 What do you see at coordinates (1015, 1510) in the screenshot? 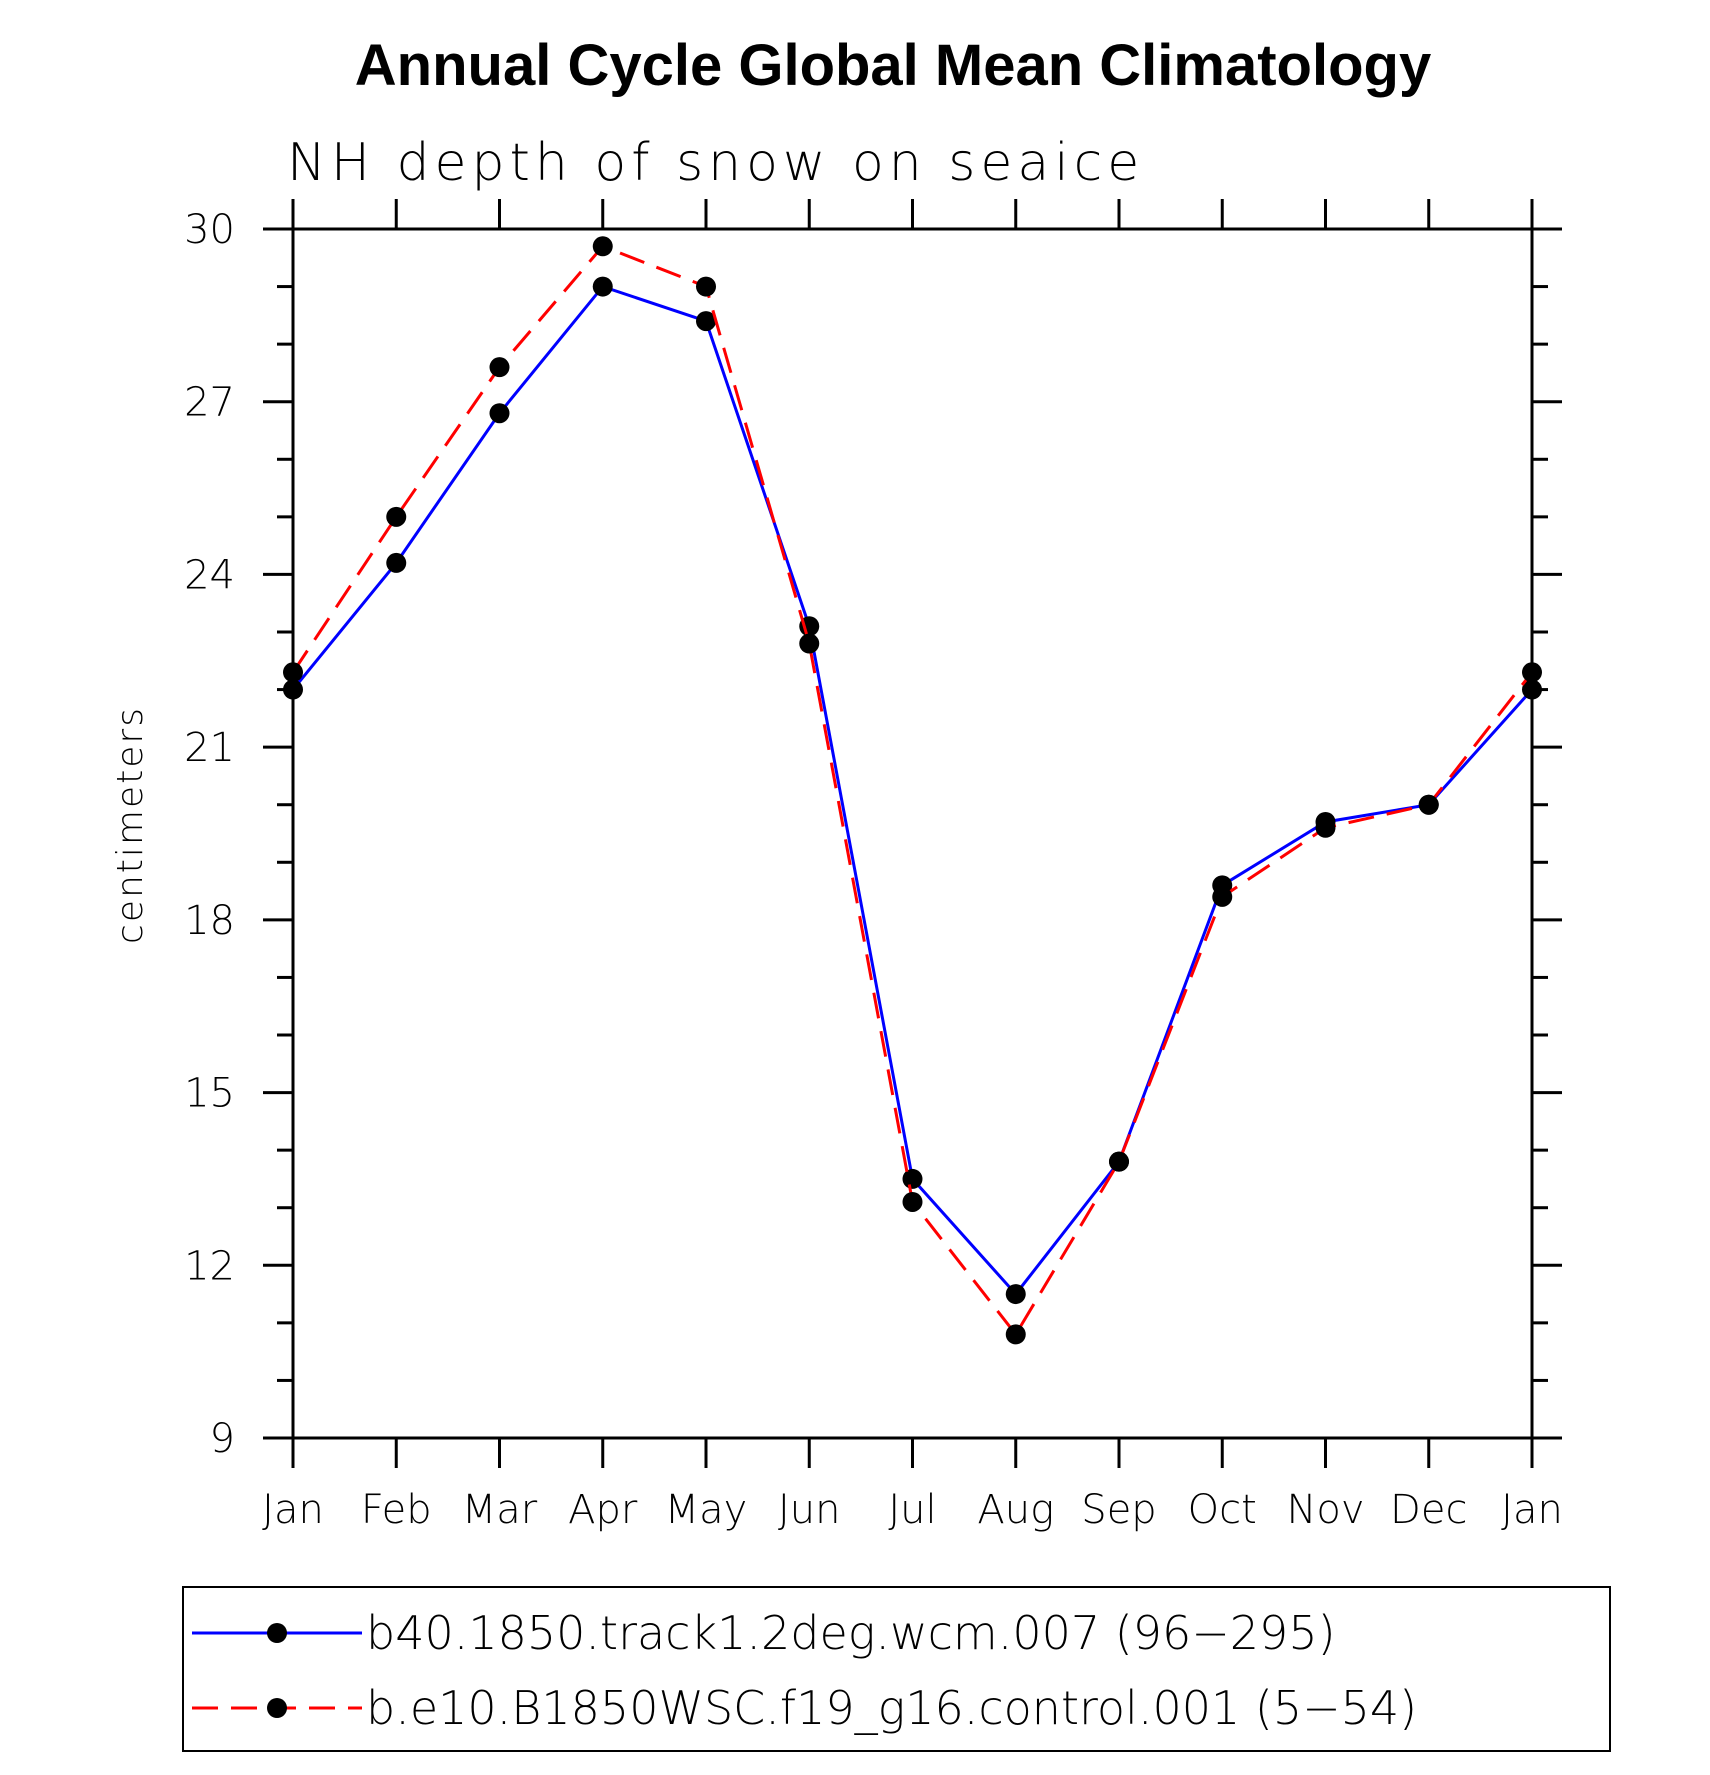
I see `x-tick-label: Aug` at bounding box center [1015, 1510].